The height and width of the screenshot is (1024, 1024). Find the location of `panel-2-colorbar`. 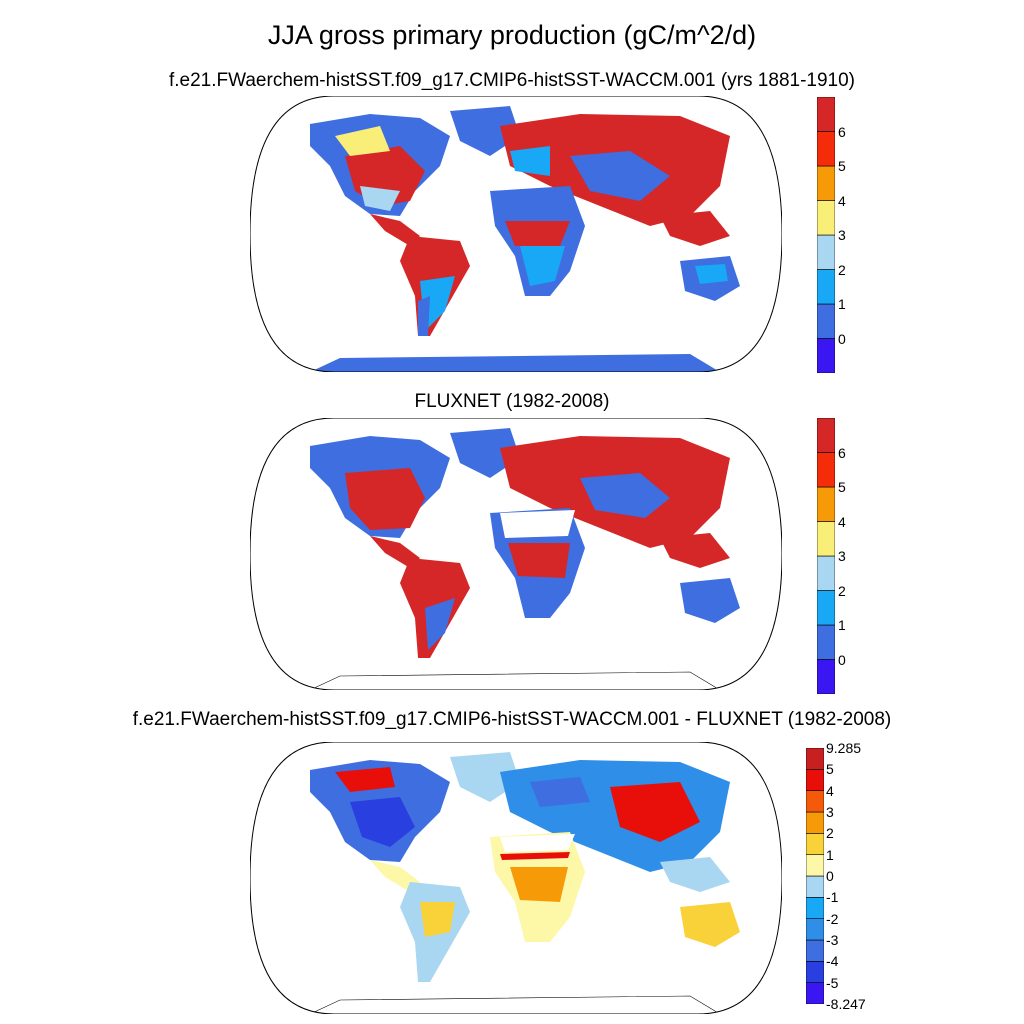

panel-2-colorbar is located at coordinates (826, 556).